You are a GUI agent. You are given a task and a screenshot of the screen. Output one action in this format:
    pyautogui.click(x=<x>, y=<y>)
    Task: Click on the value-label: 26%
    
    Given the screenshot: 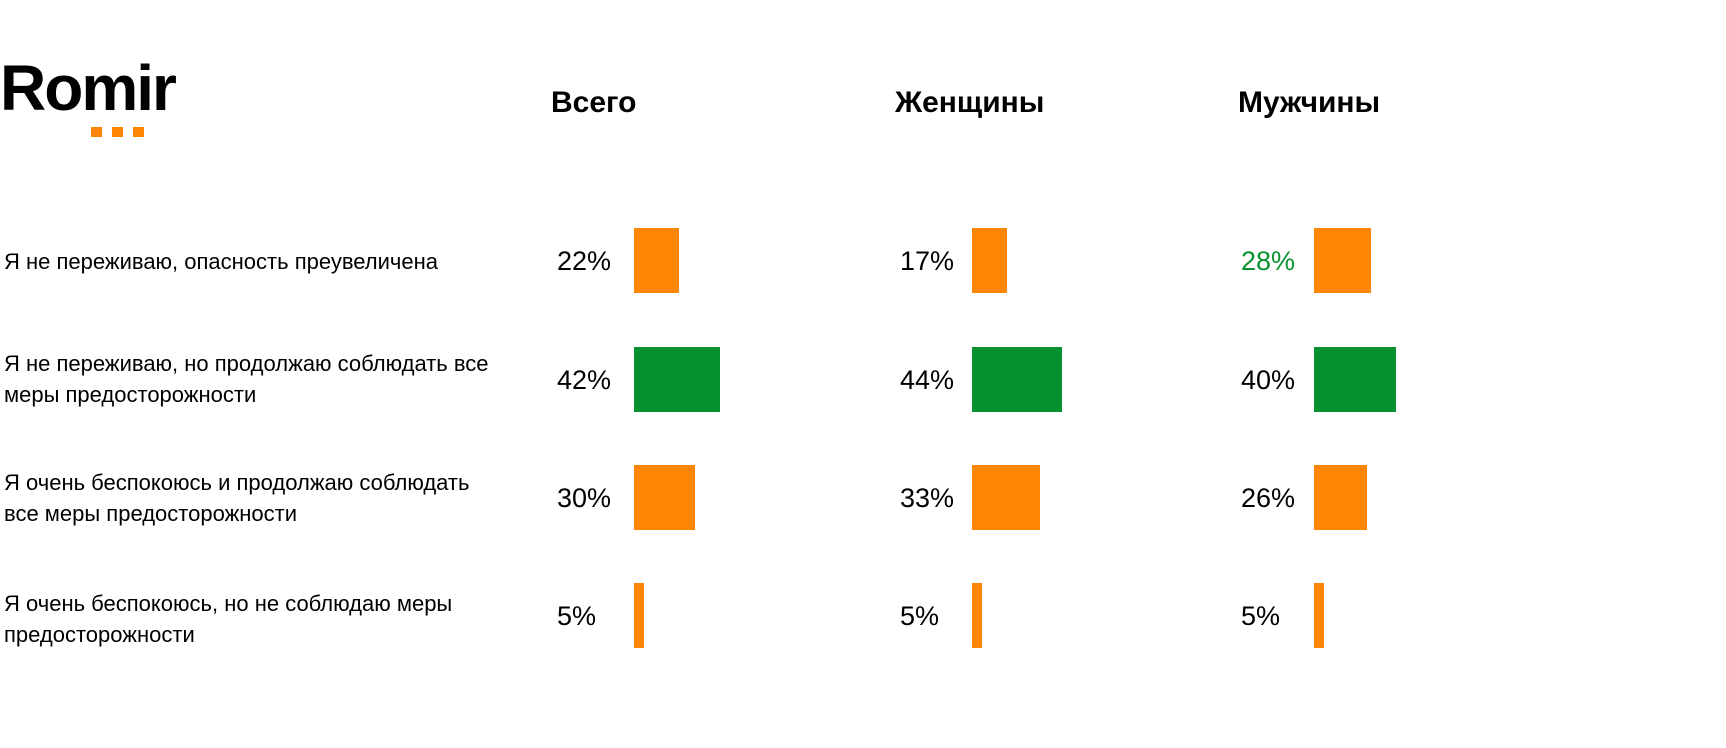 What is the action you would take?
    pyautogui.click(x=1268, y=498)
    